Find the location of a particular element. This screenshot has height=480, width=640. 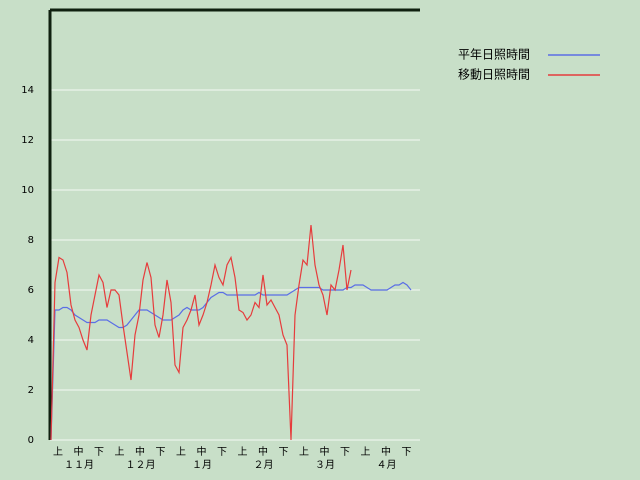

month-label: ３月 is located at coordinates (325, 465).